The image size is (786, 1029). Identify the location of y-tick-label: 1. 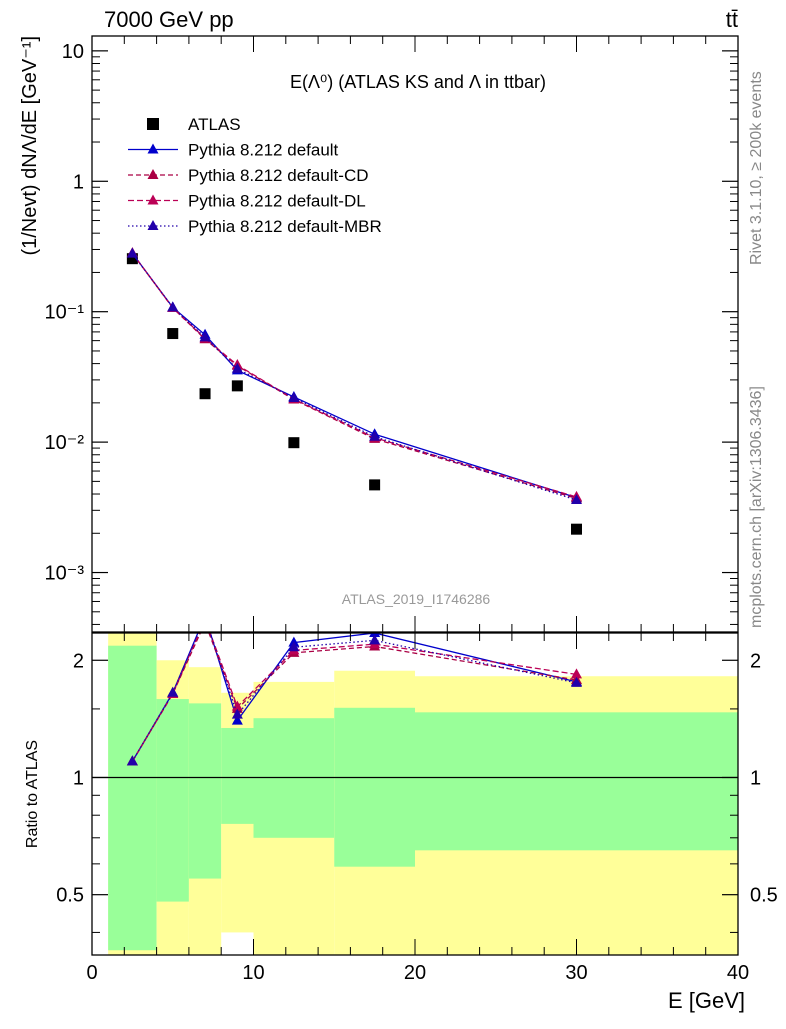
(78, 182).